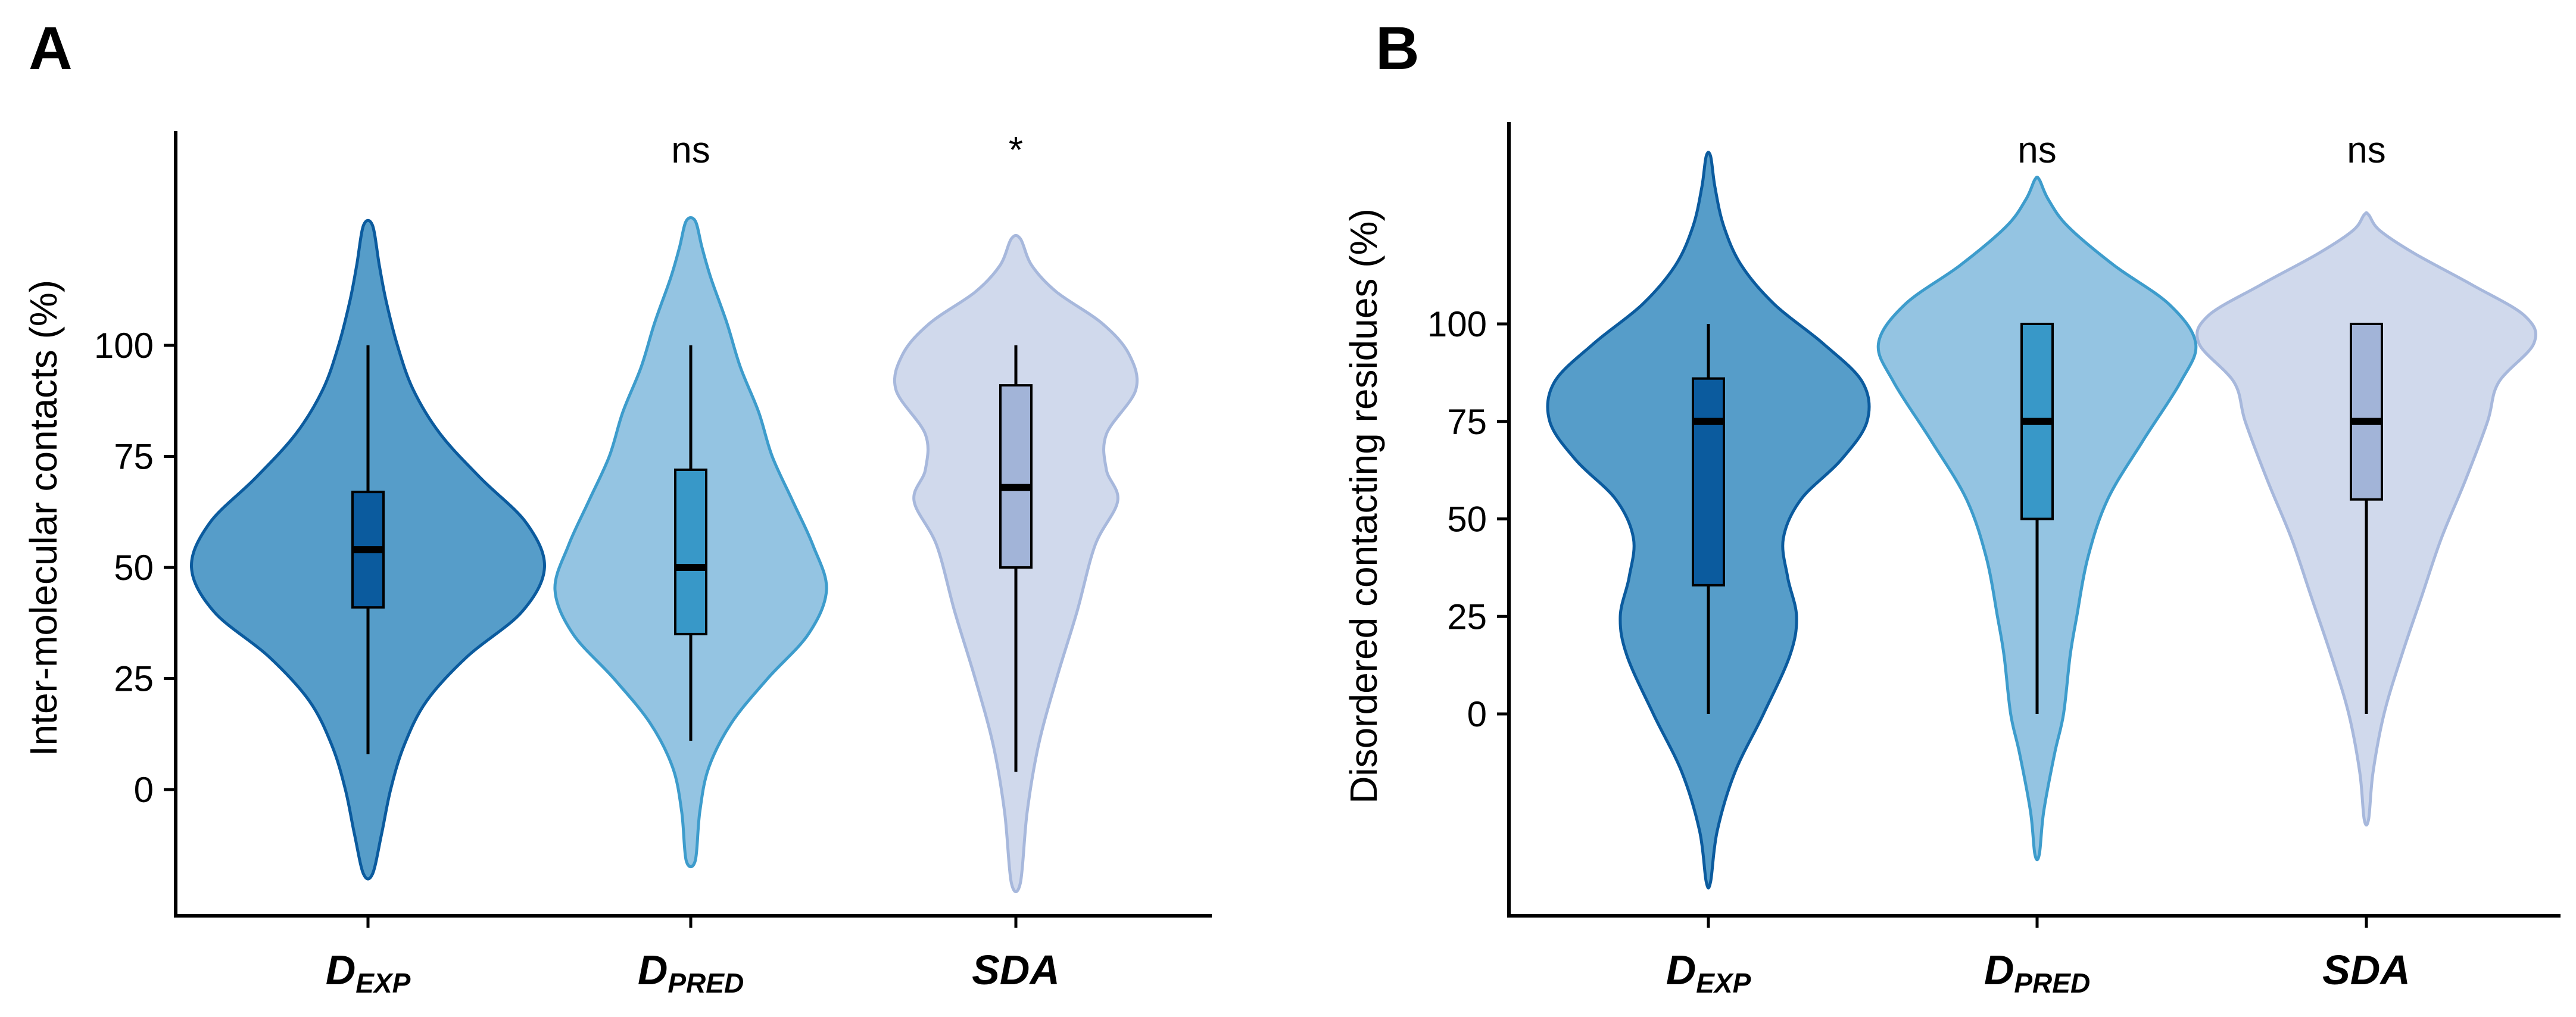 Image resolution: width=2576 pixels, height=1017 pixels. Describe the element at coordinates (1363, 506) in the screenshot. I see `y-axis-title: Disordered contacting residues (%)` at that location.